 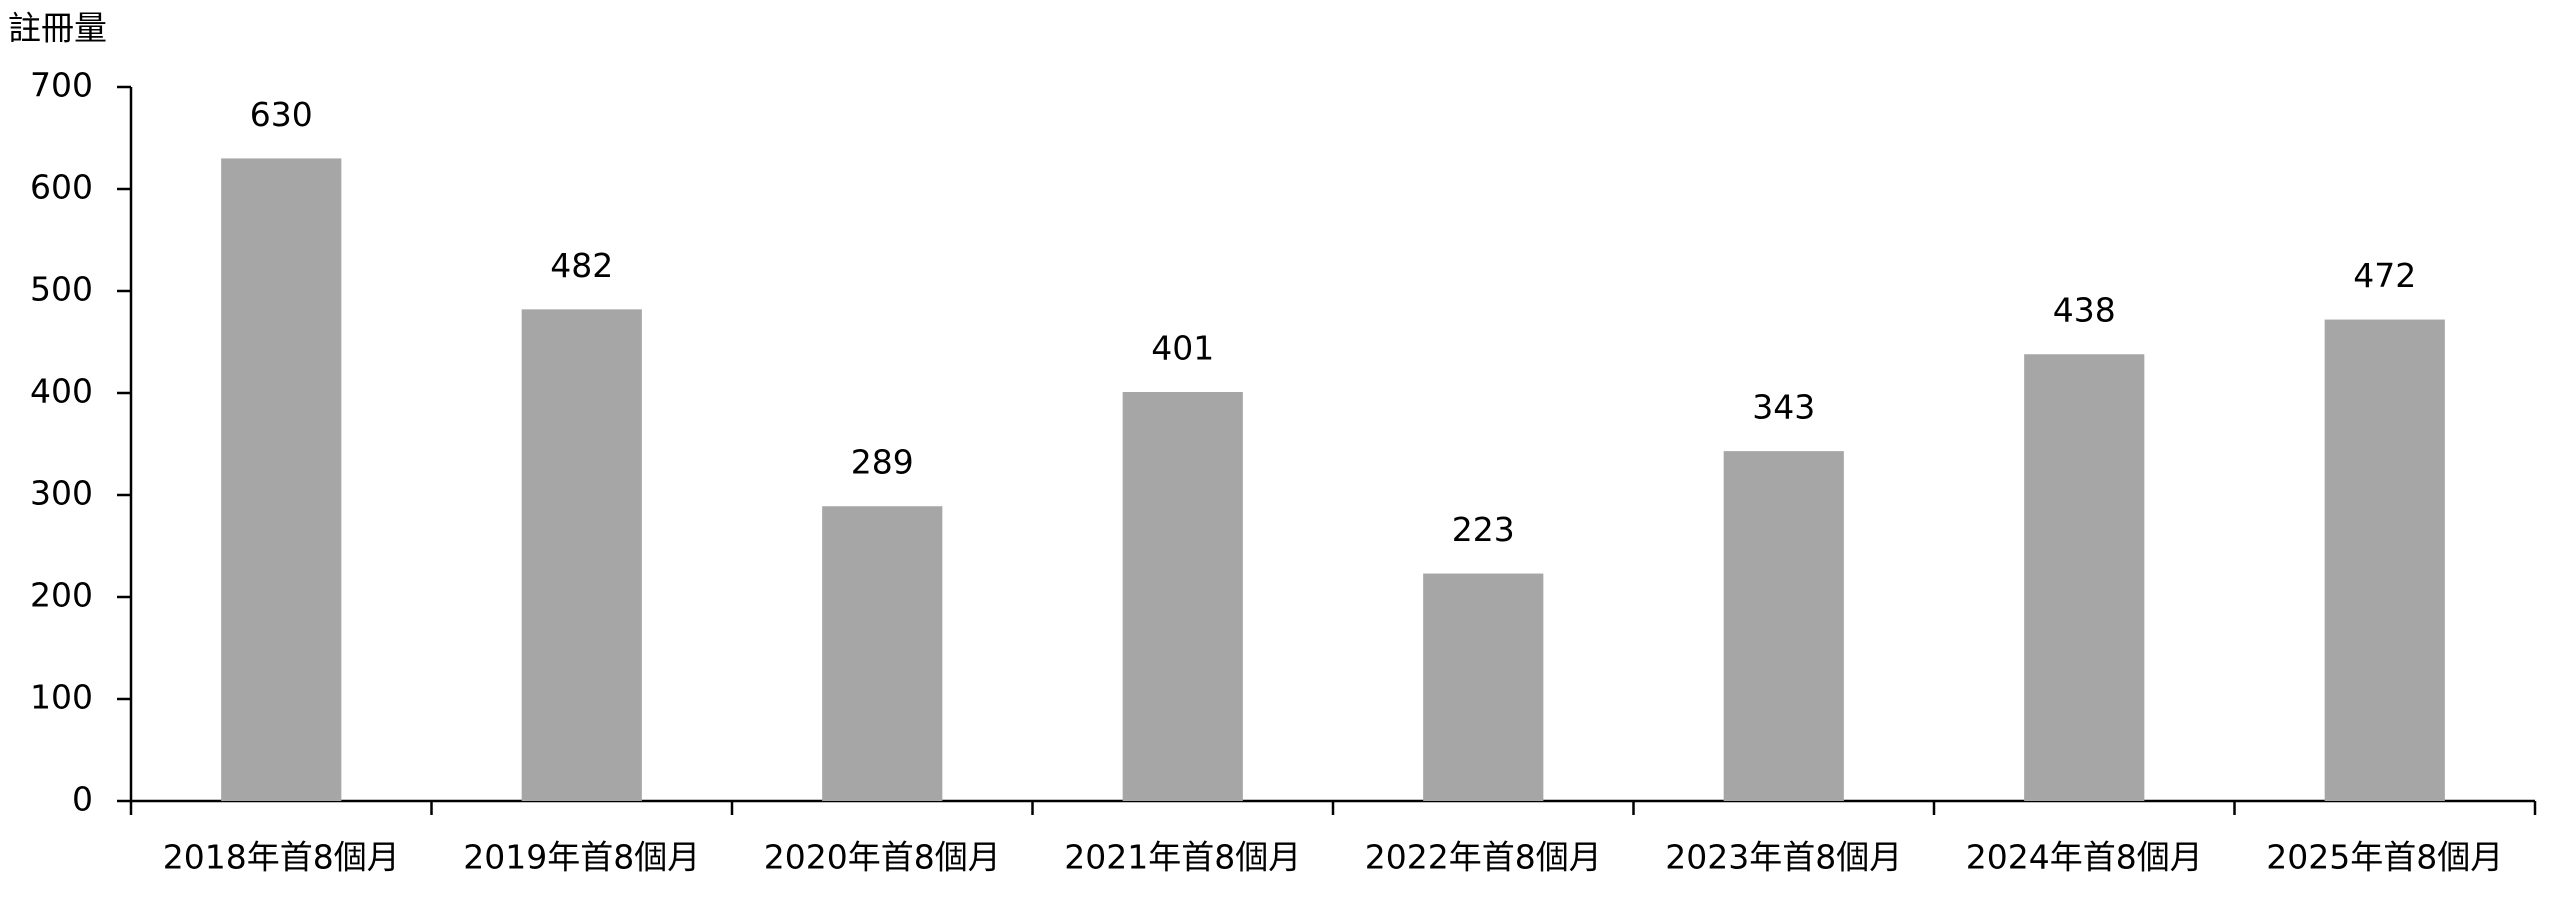 What do you see at coordinates (581, 265) in the screenshot?
I see `value-label: 482` at bounding box center [581, 265].